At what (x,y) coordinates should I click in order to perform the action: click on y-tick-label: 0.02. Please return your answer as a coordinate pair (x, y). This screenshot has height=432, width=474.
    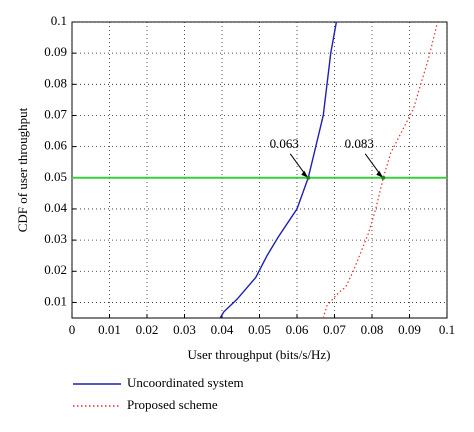
    Looking at the image, I should click on (55, 269).